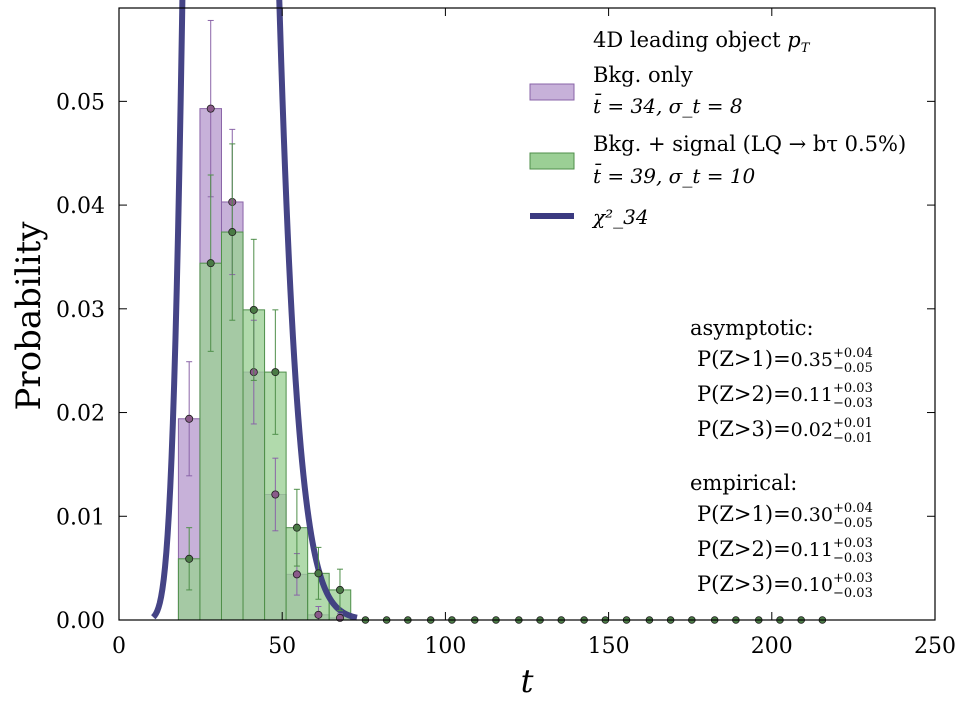  What do you see at coordinates (210, 263) in the screenshot?
I see `marker-series1-bin1` at bounding box center [210, 263].